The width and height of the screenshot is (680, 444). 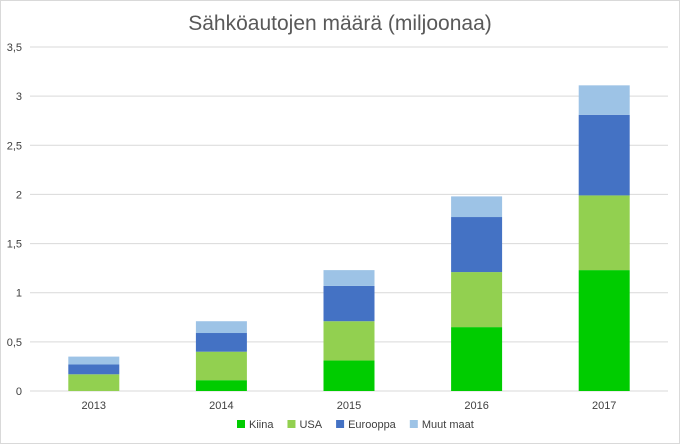 I want to click on bar-muut-maat-2014, so click(x=221, y=327).